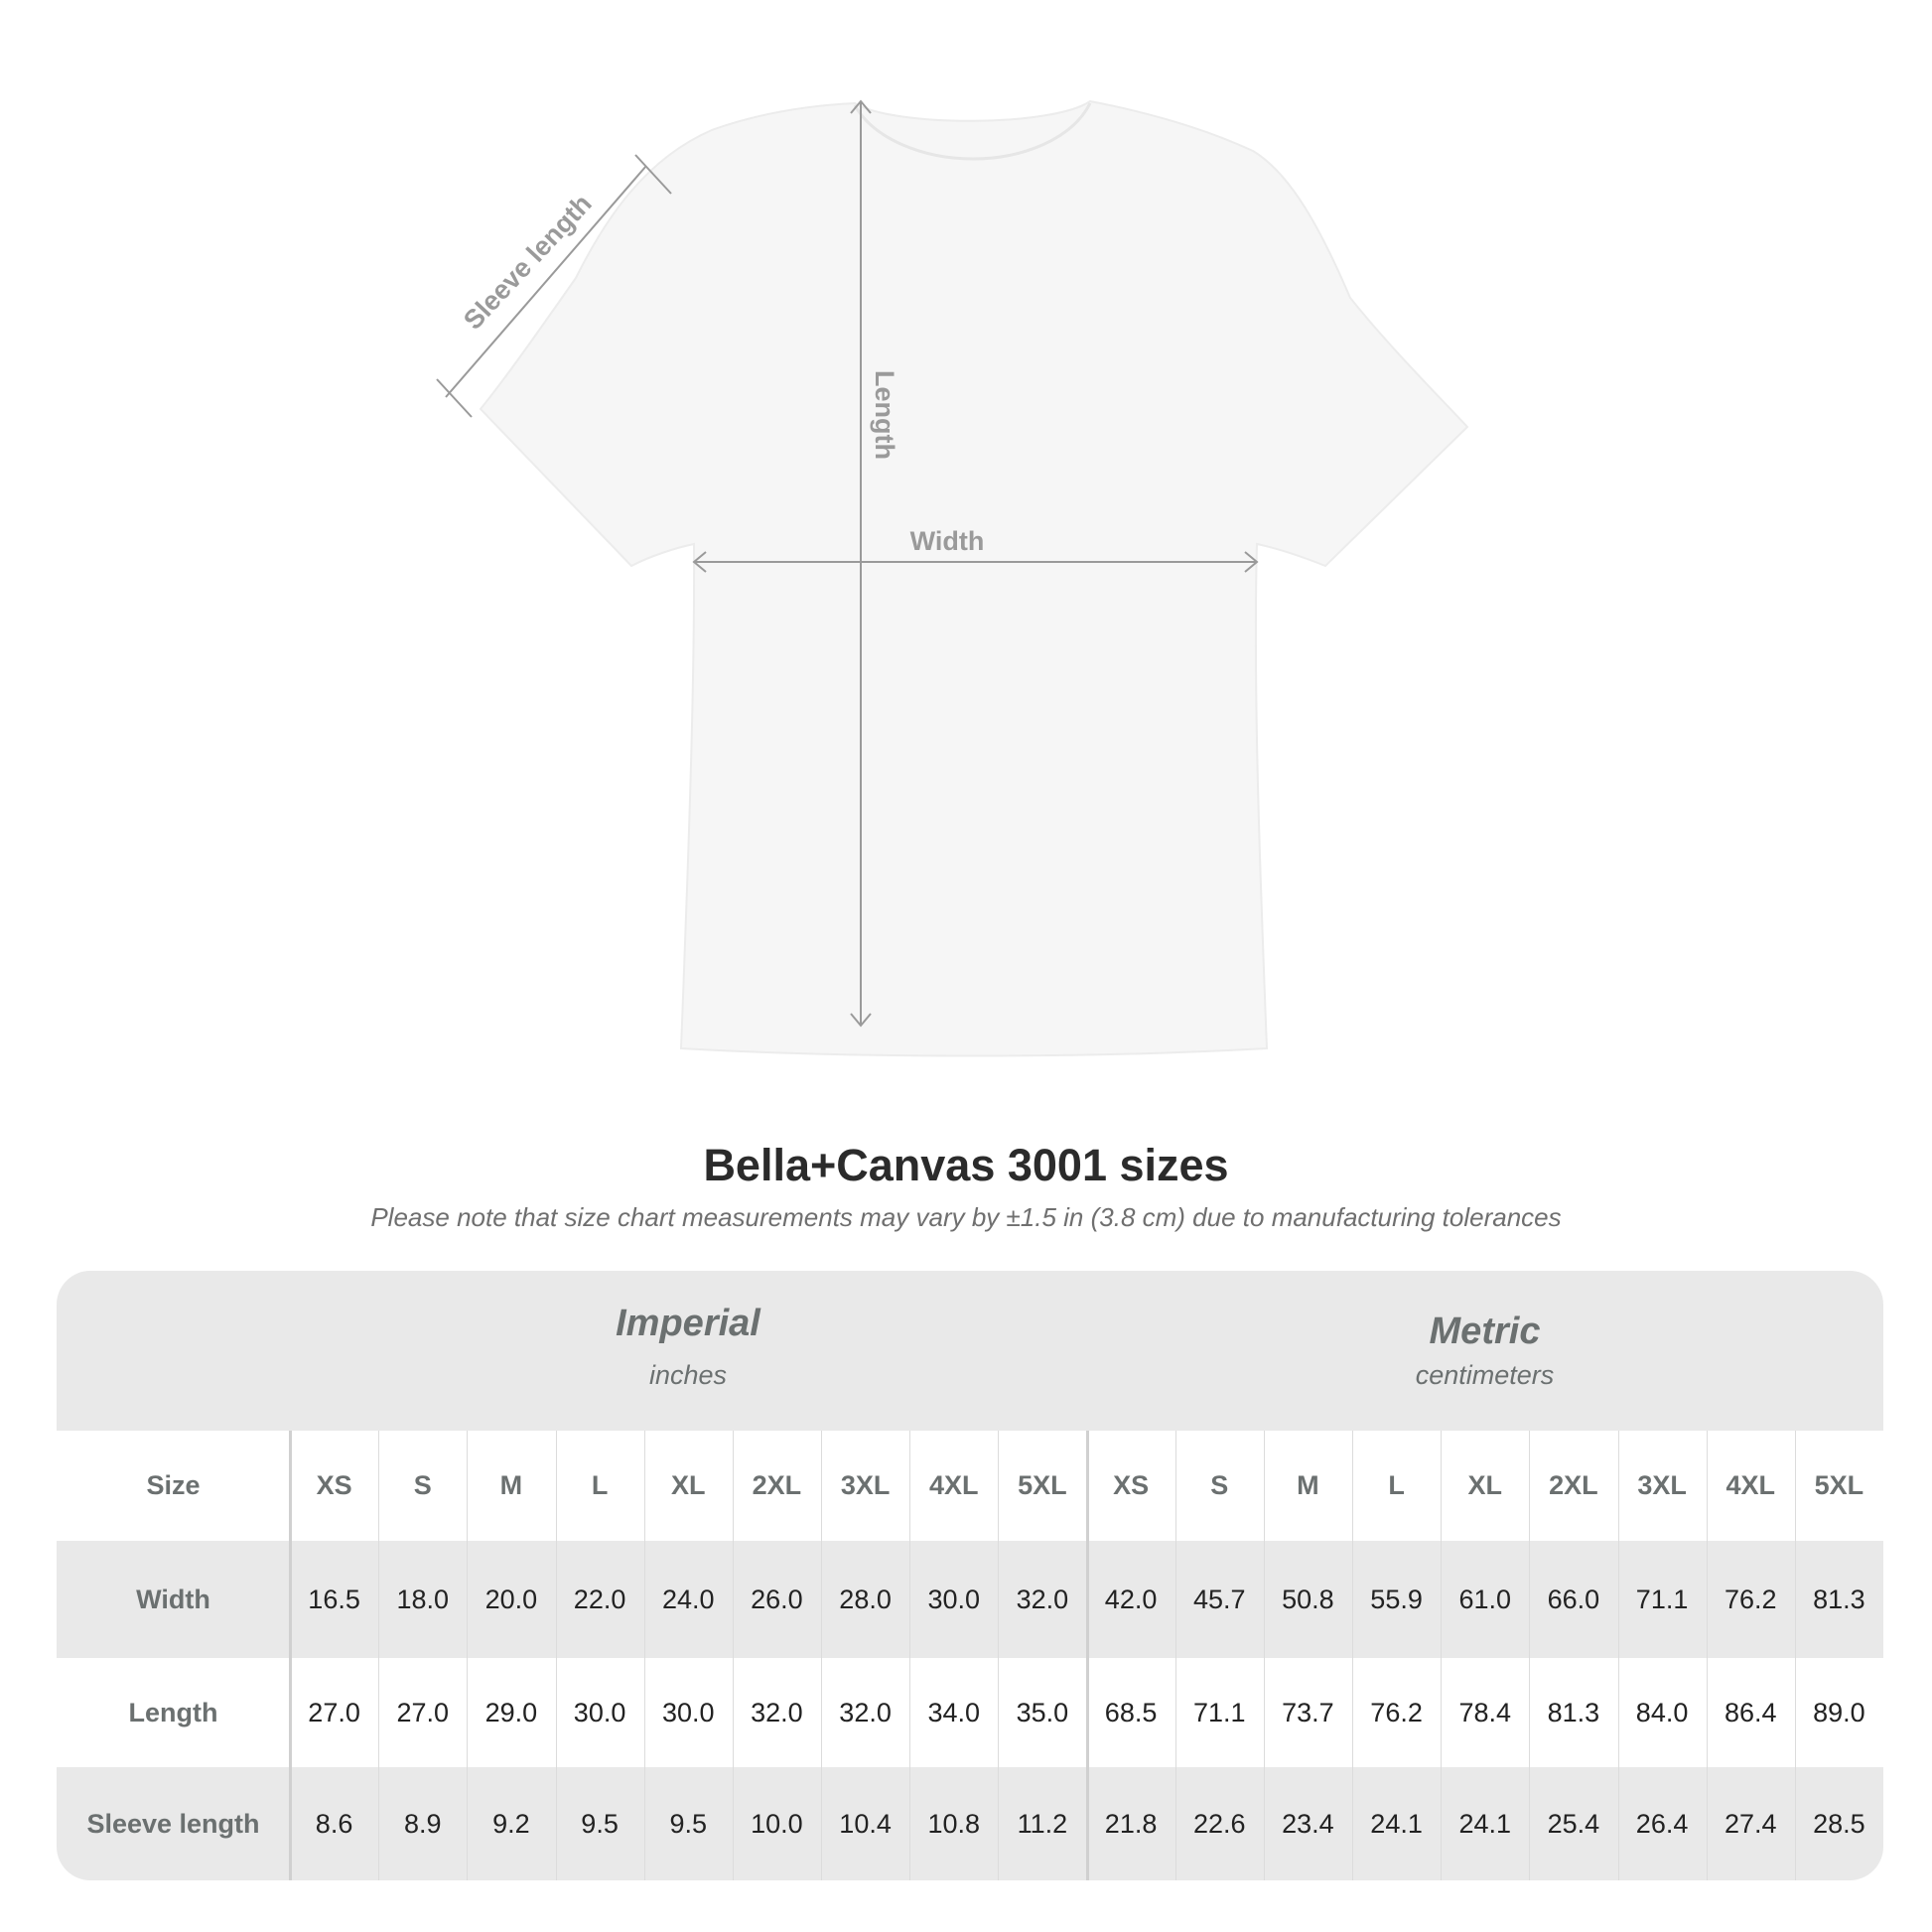 This screenshot has height=1932, width=1932. Describe the element at coordinates (1662, 1823) in the screenshot. I see `metric-value: 26.4` at that location.